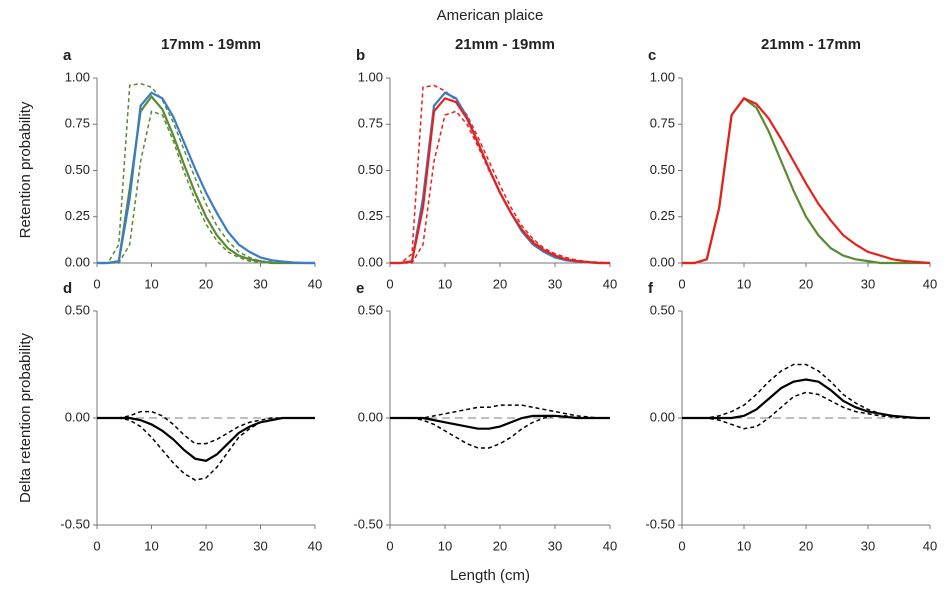 This screenshot has width=950, height=589. What do you see at coordinates (67, 55) in the screenshot?
I see `panel-letter: a` at bounding box center [67, 55].